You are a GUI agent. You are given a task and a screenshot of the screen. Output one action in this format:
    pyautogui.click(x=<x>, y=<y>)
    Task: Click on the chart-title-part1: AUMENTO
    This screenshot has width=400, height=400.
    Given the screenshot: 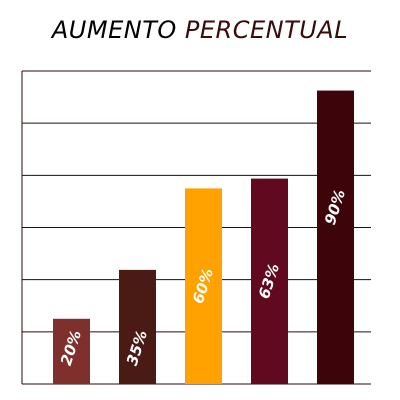 What is the action you would take?
    pyautogui.click(x=114, y=30)
    